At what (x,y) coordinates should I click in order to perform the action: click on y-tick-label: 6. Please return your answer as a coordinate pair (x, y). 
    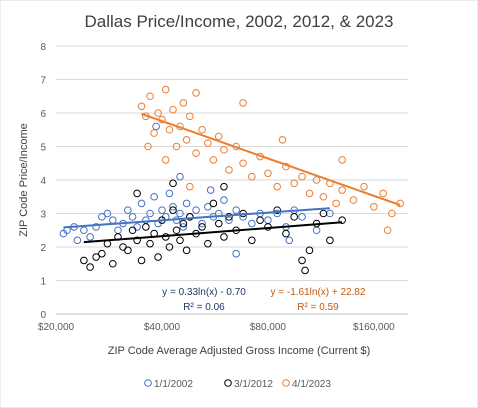
    Looking at the image, I should click on (43, 114).